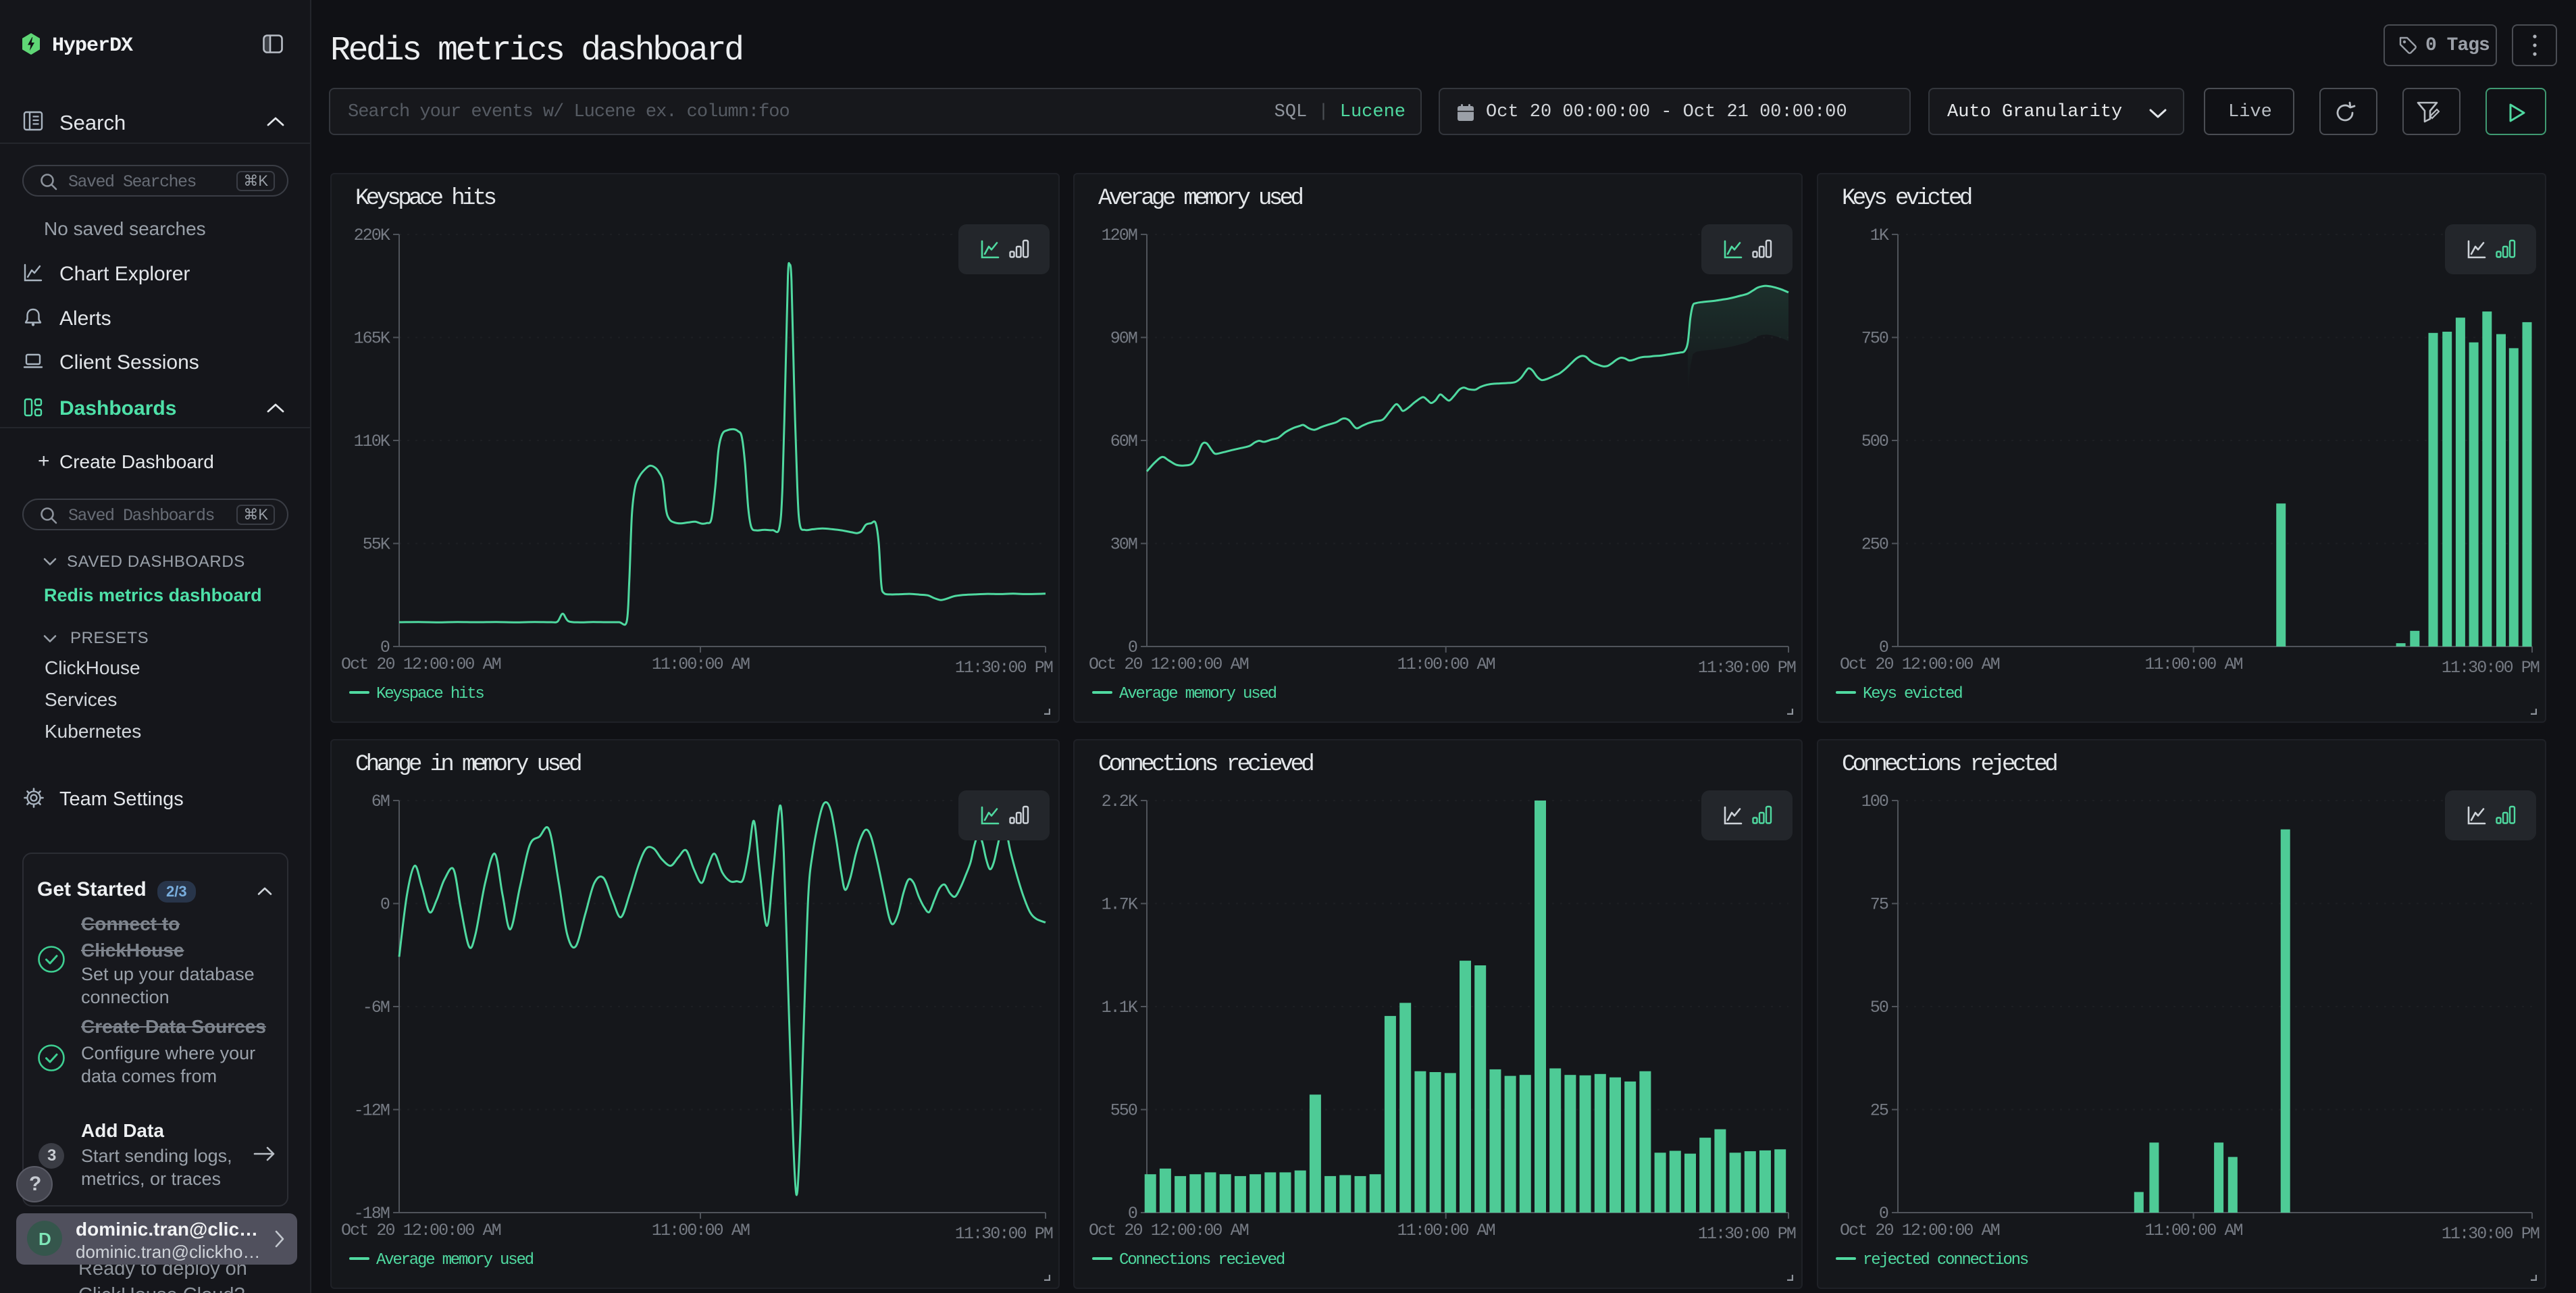 The image size is (2576, 1293). I want to click on svg-text: 250, so click(1874, 545).